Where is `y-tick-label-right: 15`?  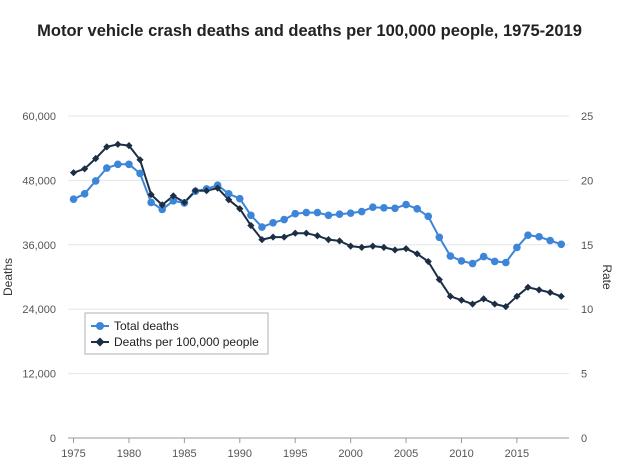
y-tick-label-right: 15 is located at coordinates (587, 246).